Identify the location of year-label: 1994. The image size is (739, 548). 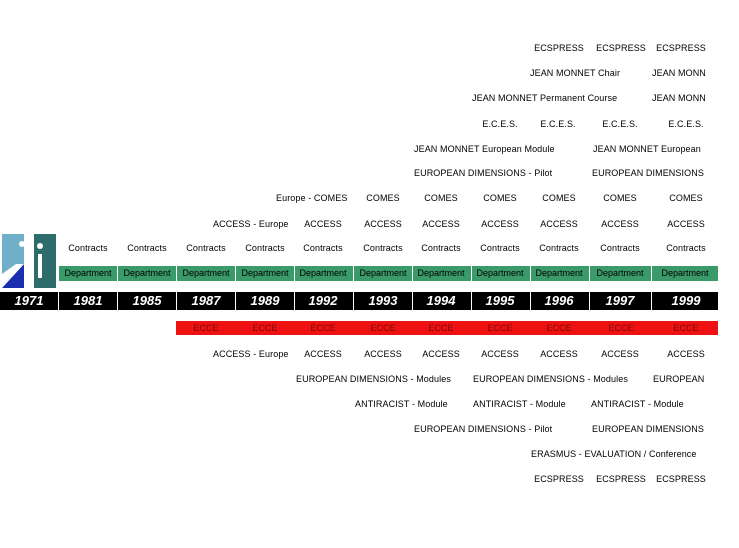
(441, 300).